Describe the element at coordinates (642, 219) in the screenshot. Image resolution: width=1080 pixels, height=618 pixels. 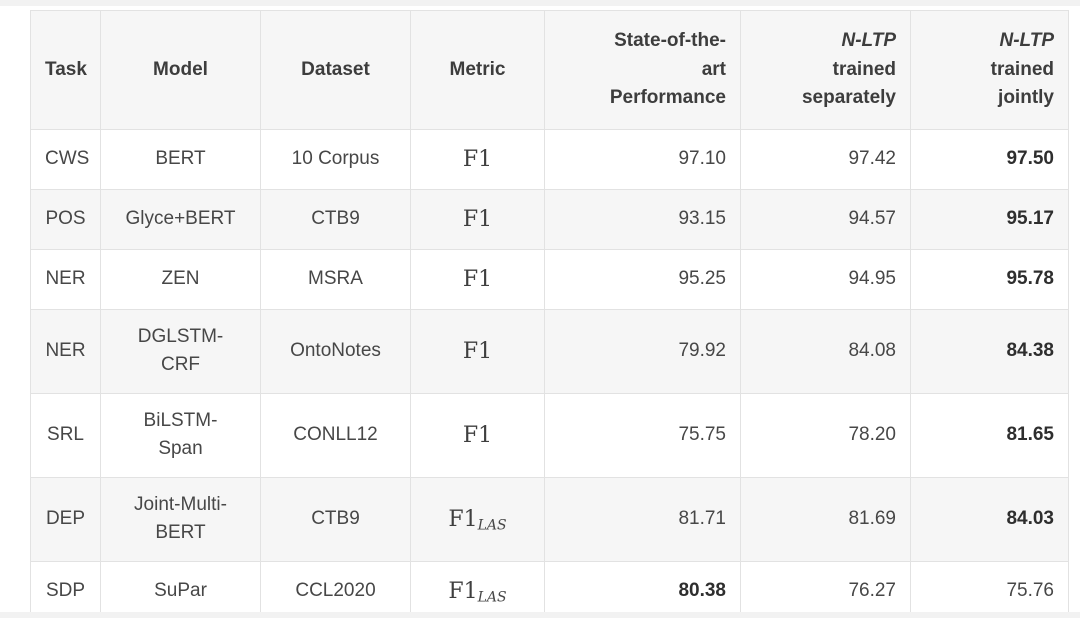
I see `cell-sota: 93.15` at that location.